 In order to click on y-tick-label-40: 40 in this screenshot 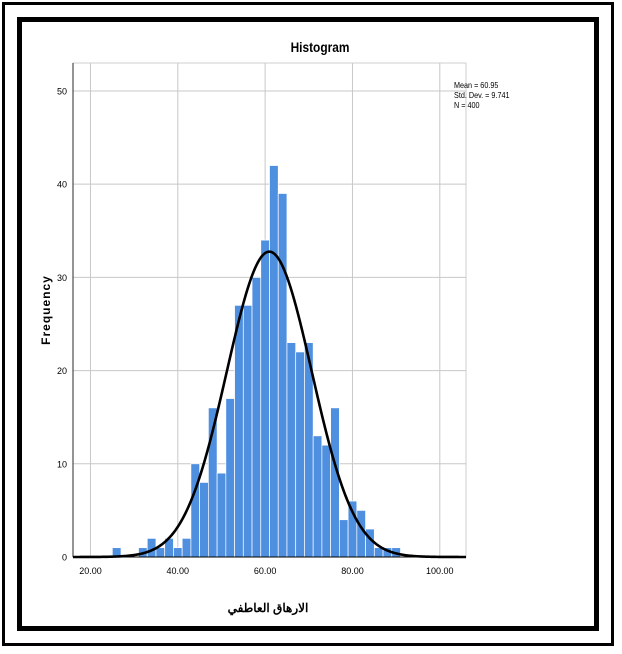, I will do `click(62, 185)`.